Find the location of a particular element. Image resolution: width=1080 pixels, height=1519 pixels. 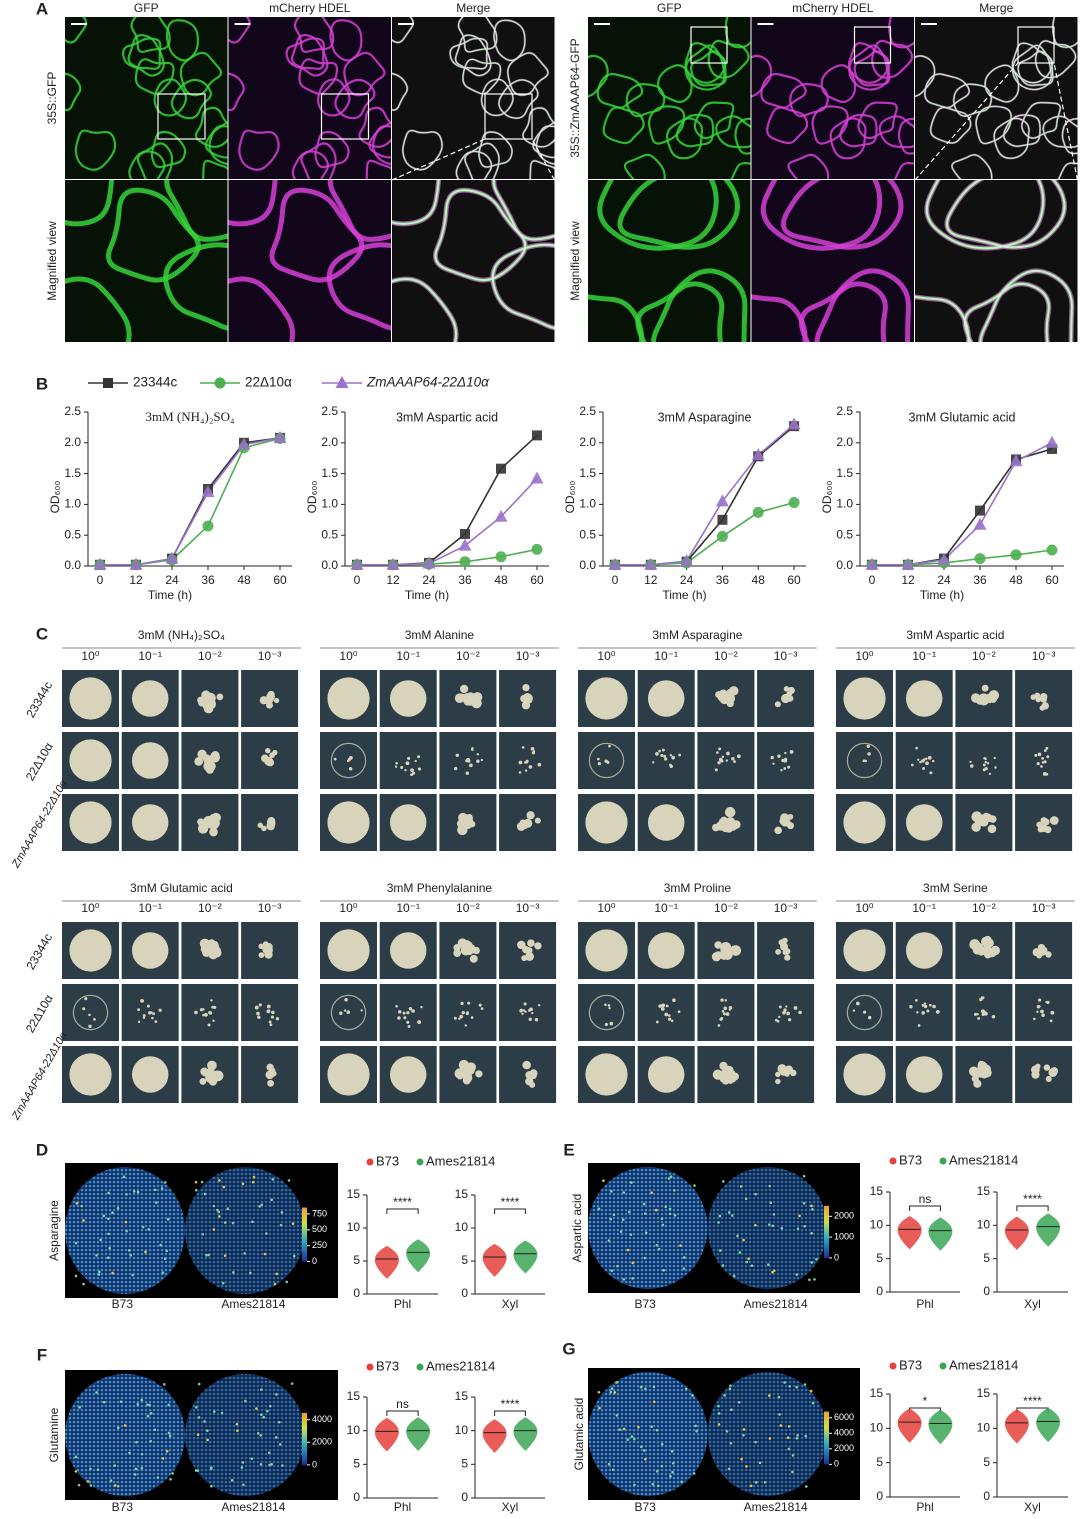

series-line is located at coordinates (447, 557).